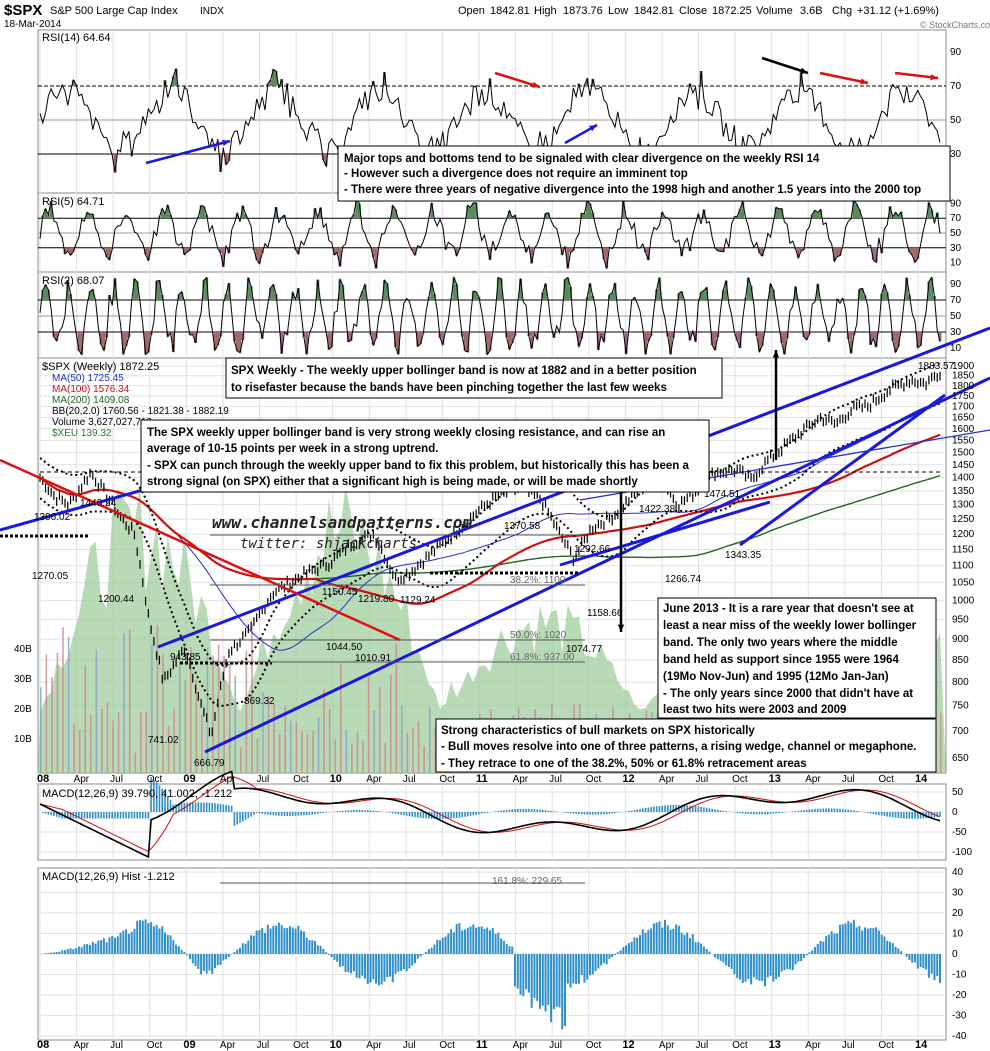 This screenshot has width=990, height=1051. Describe the element at coordinates (963, 478) in the screenshot. I see `y-tick-label: 1400` at that location.